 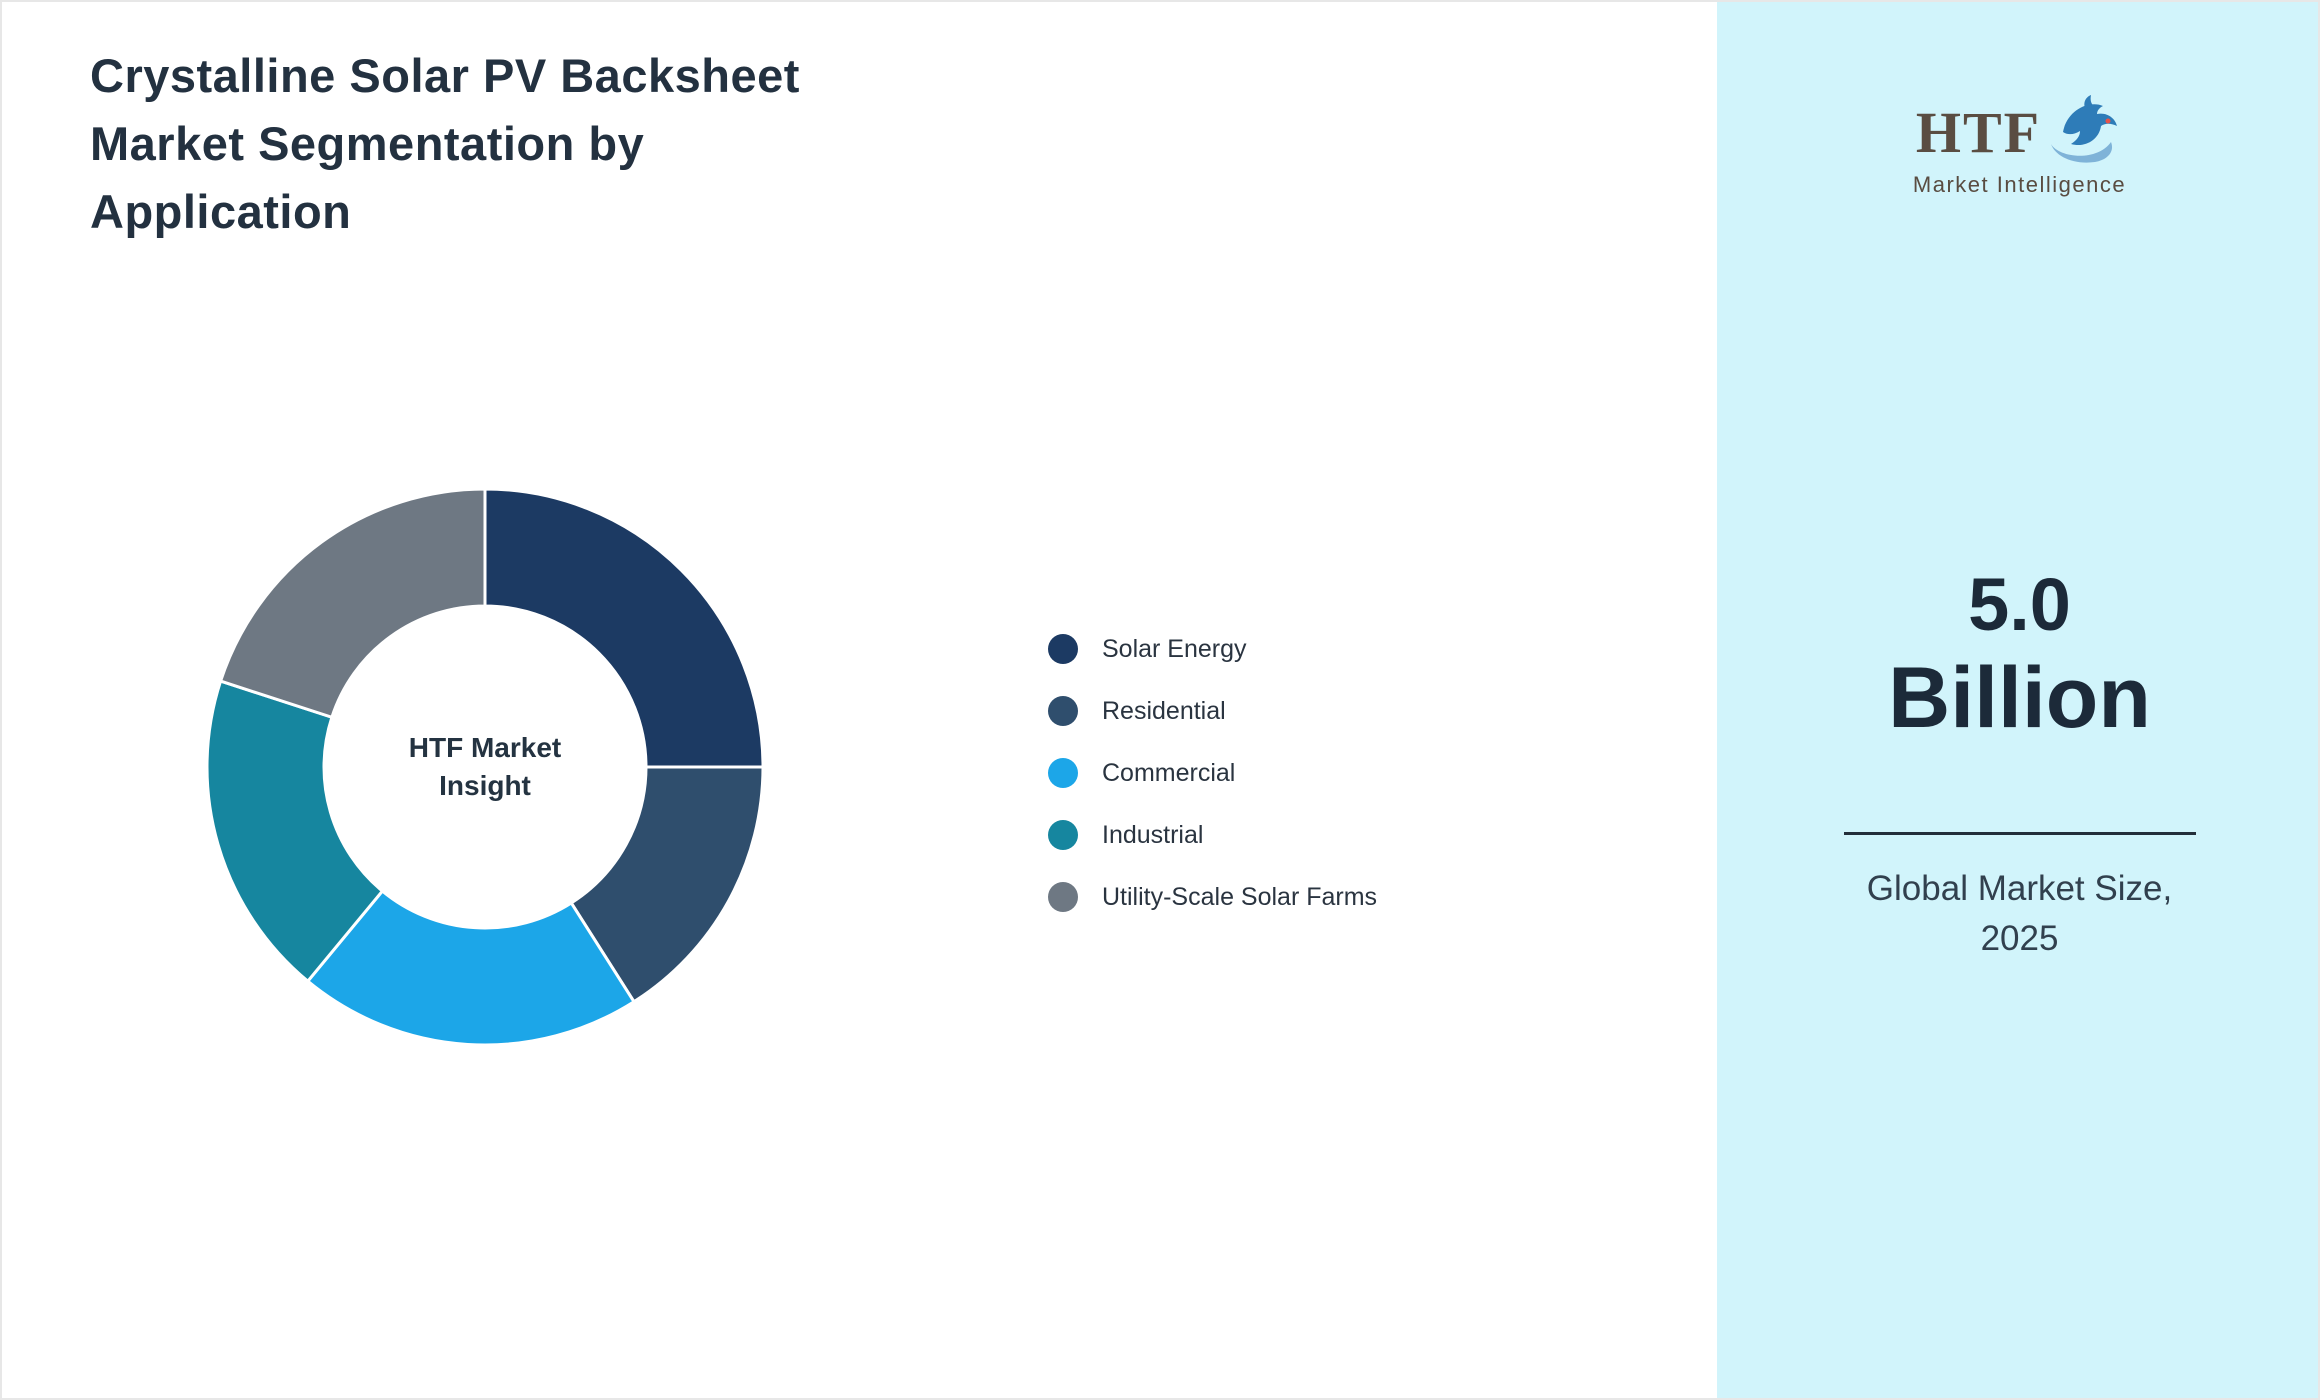 What do you see at coordinates (2017, 914) in the screenshot?
I see `market-size-caption: Global Market Size, 2025` at bounding box center [2017, 914].